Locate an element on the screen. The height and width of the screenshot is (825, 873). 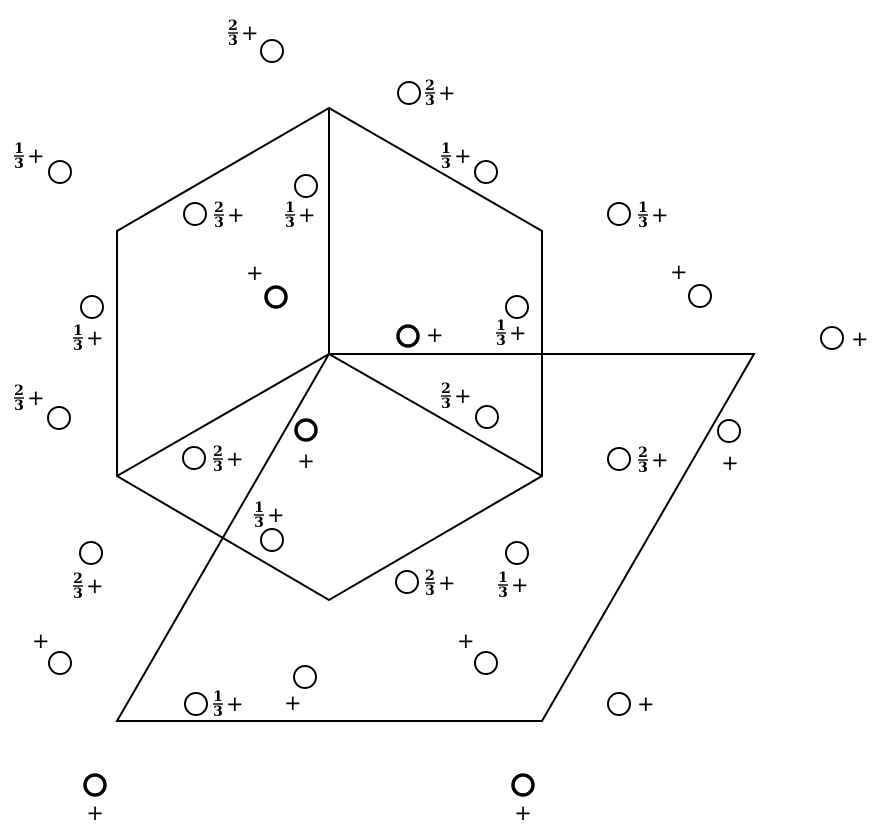
height-label-two-thirds-plus-right-mid: 23 + is located at coordinates (653, 460).